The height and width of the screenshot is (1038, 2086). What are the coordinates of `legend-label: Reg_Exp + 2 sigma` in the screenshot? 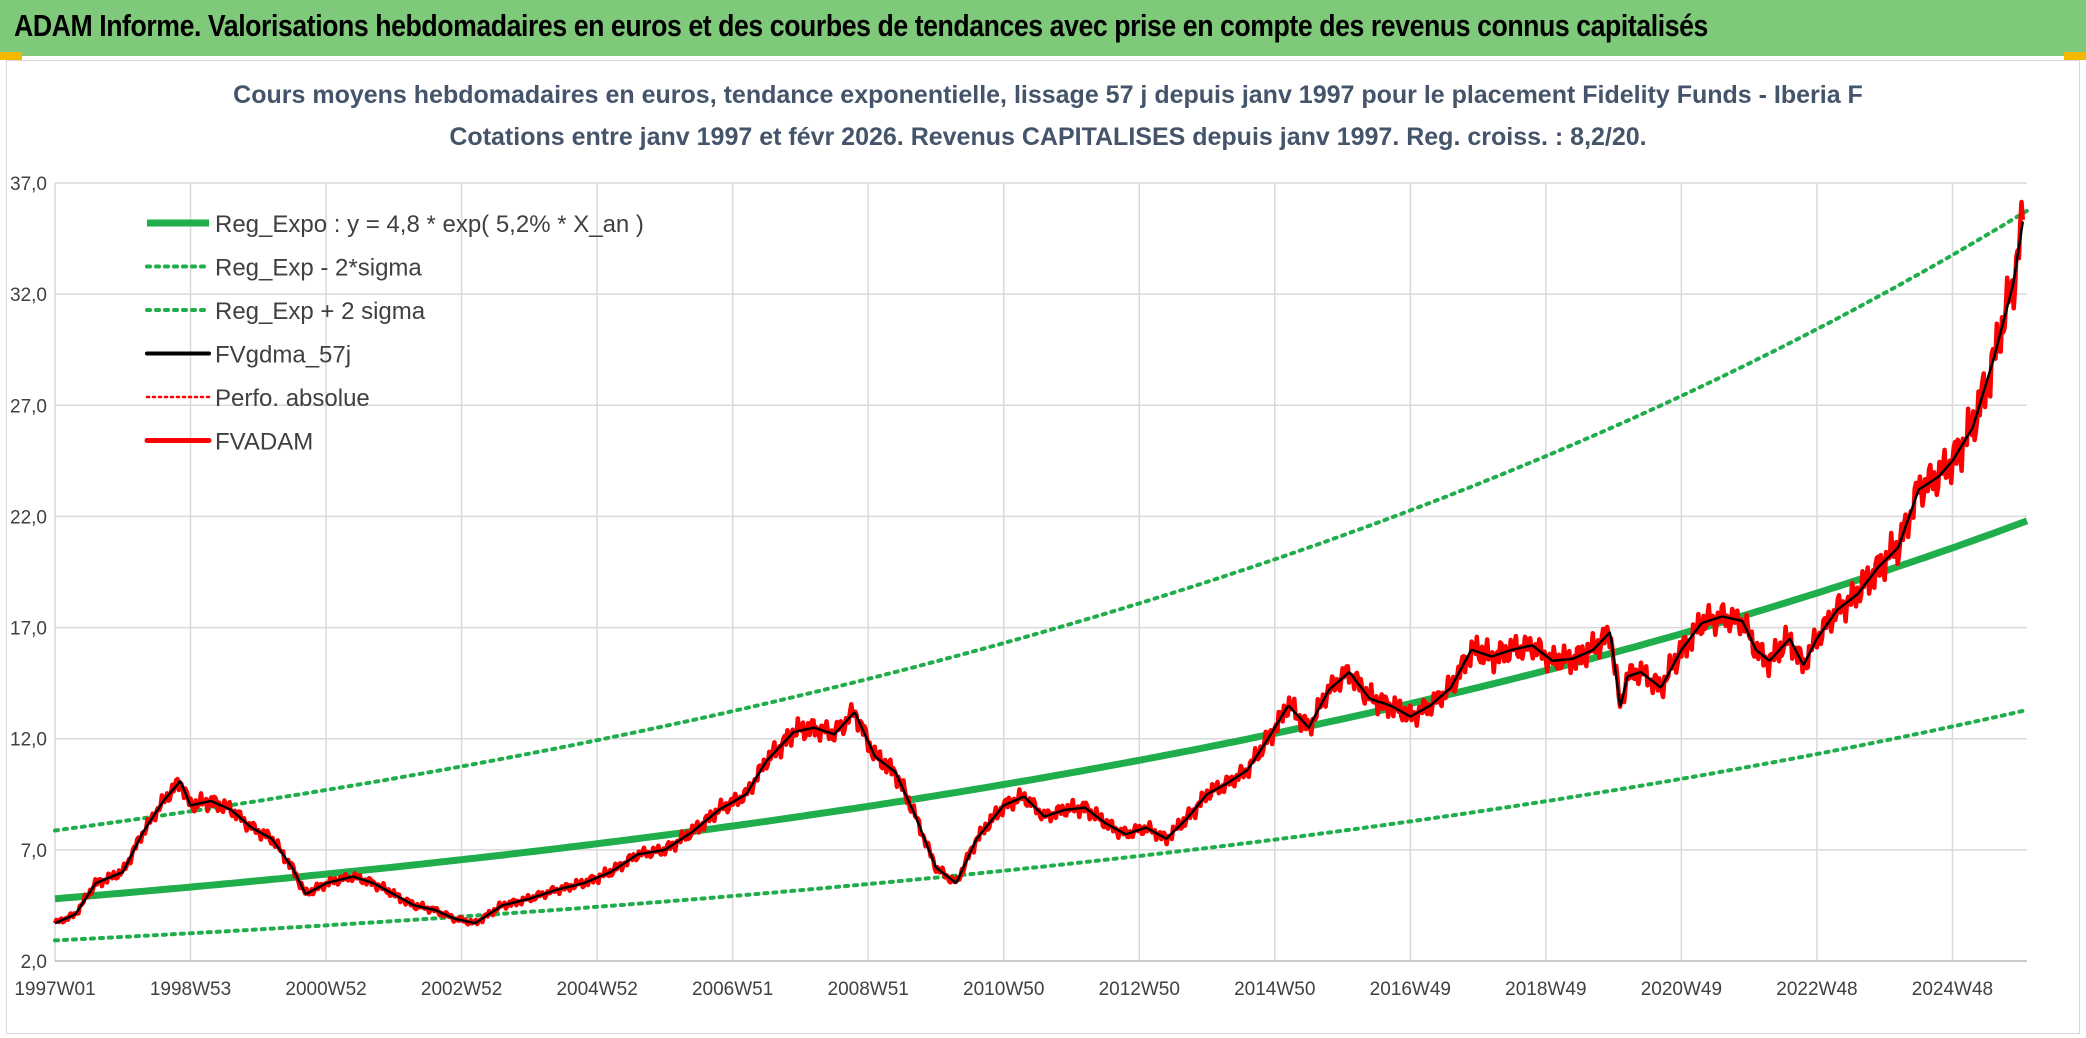 It's located at (320, 311).